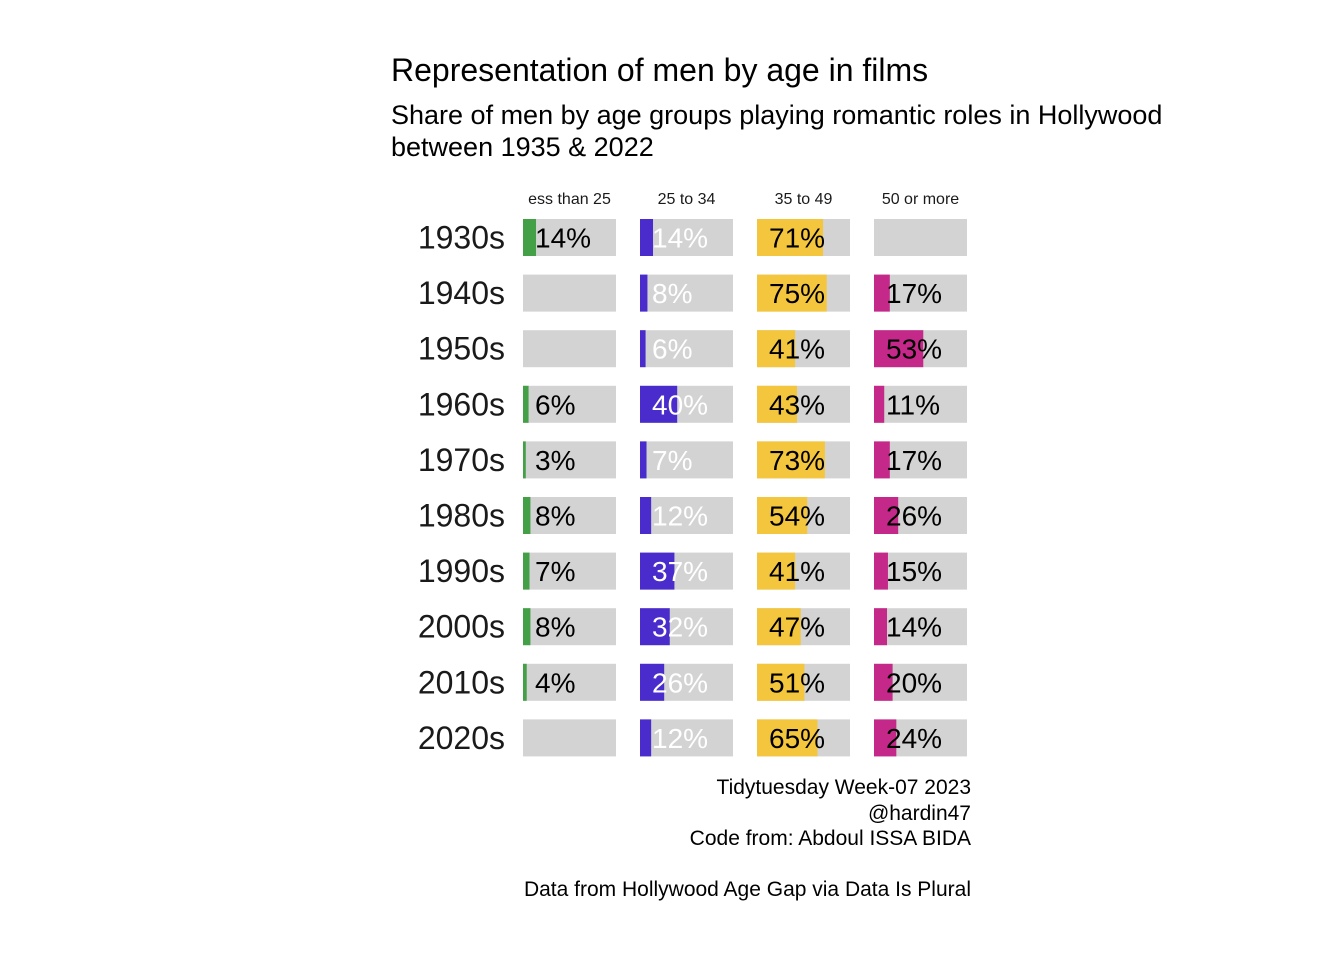 The height and width of the screenshot is (960, 1344). I want to click on row-label-2020s: 2020s, so click(461, 738).